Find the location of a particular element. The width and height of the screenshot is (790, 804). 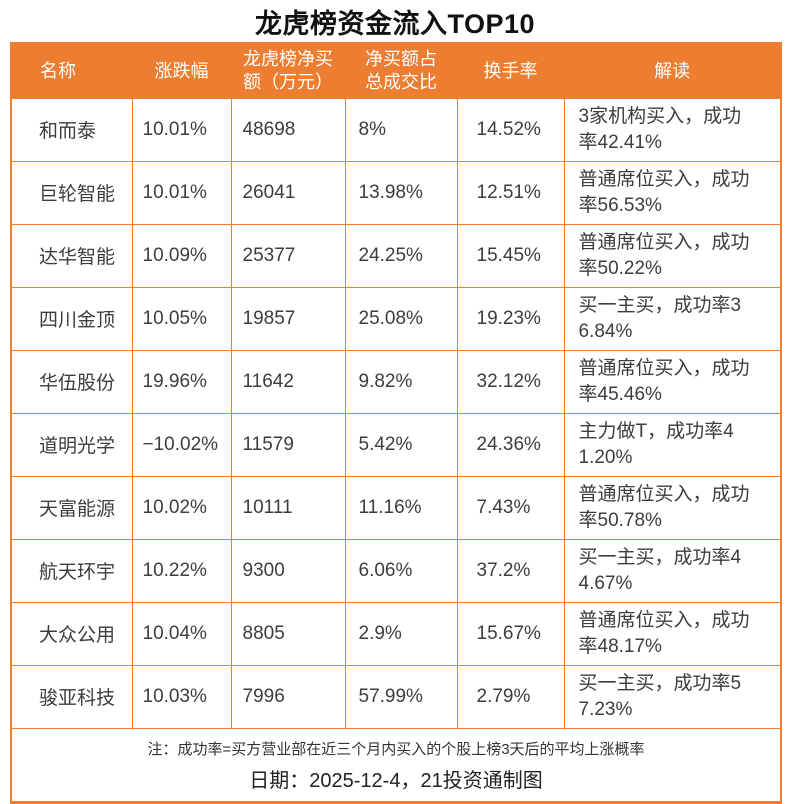

cell-interpretation: 买一主买，成功率5 7.23% is located at coordinates (672, 696).